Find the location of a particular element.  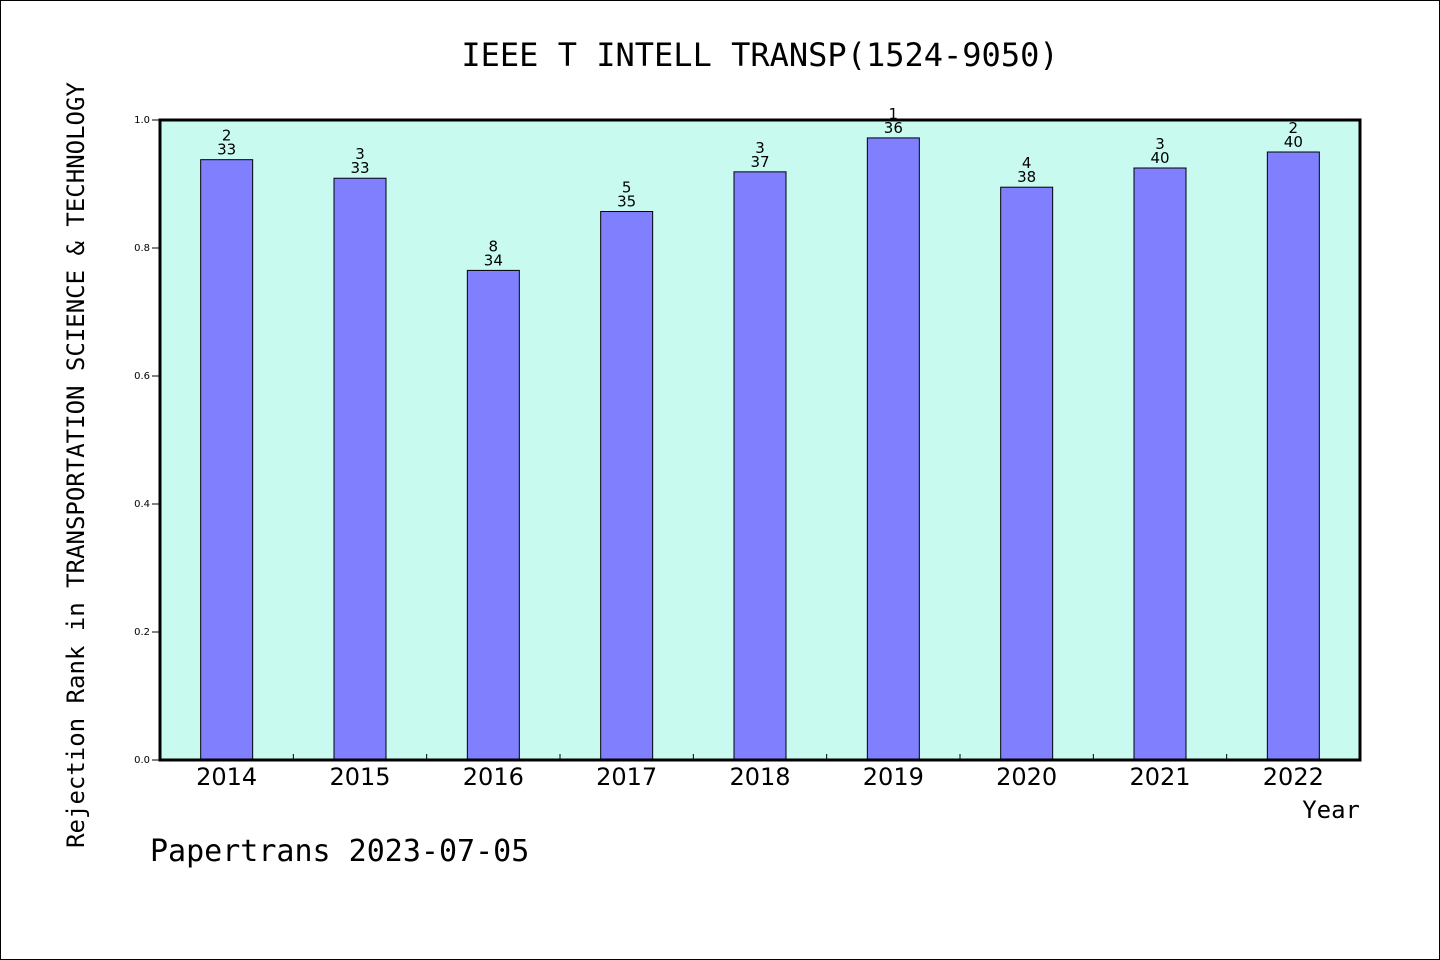

total-label-2022: 40 is located at coordinates (1293, 142).